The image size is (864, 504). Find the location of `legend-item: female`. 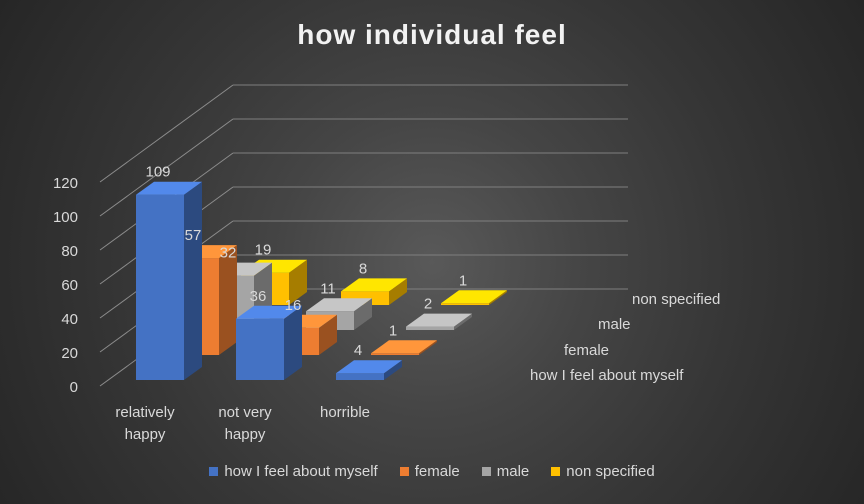

legend-item: female is located at coordinates (429, 471).